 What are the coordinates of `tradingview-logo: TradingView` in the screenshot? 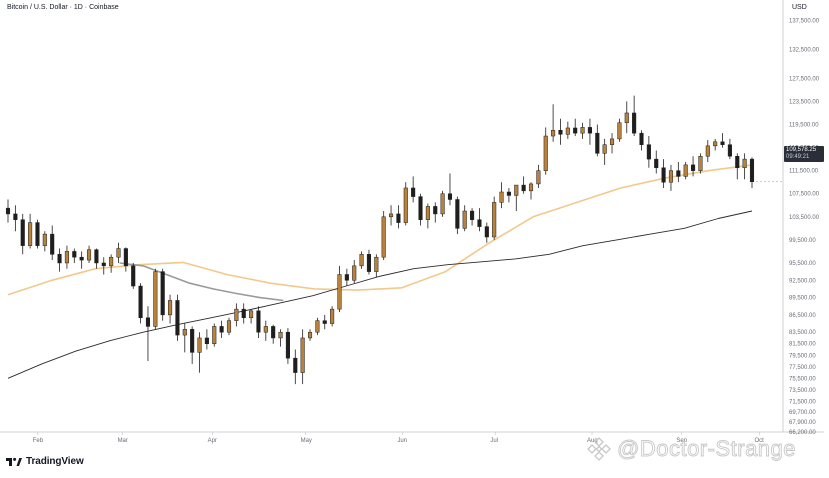 It's located at (45, 461).